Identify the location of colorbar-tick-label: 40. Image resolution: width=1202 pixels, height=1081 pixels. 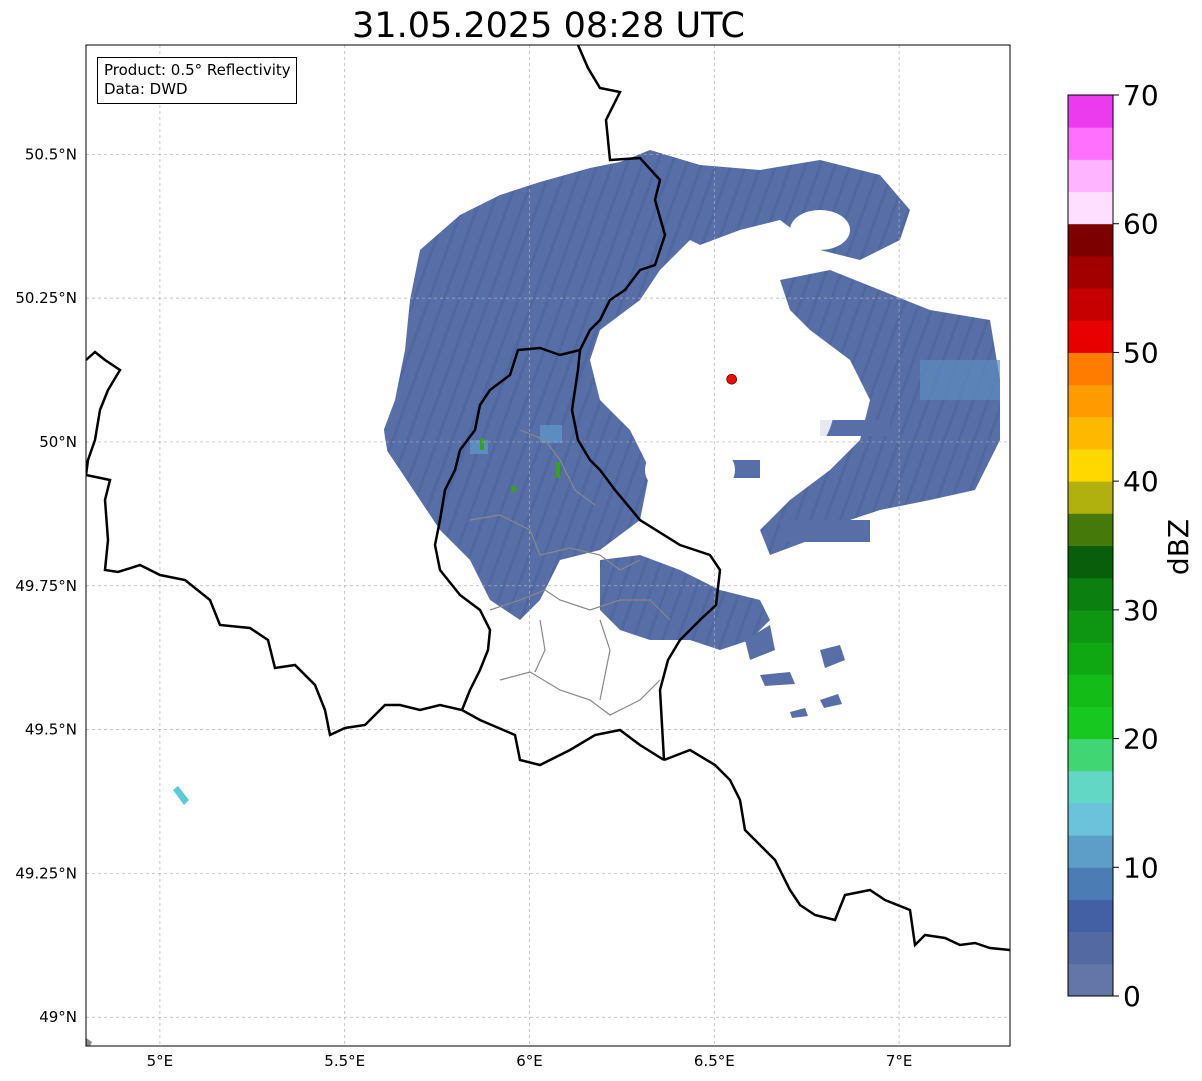
(1141, 481).